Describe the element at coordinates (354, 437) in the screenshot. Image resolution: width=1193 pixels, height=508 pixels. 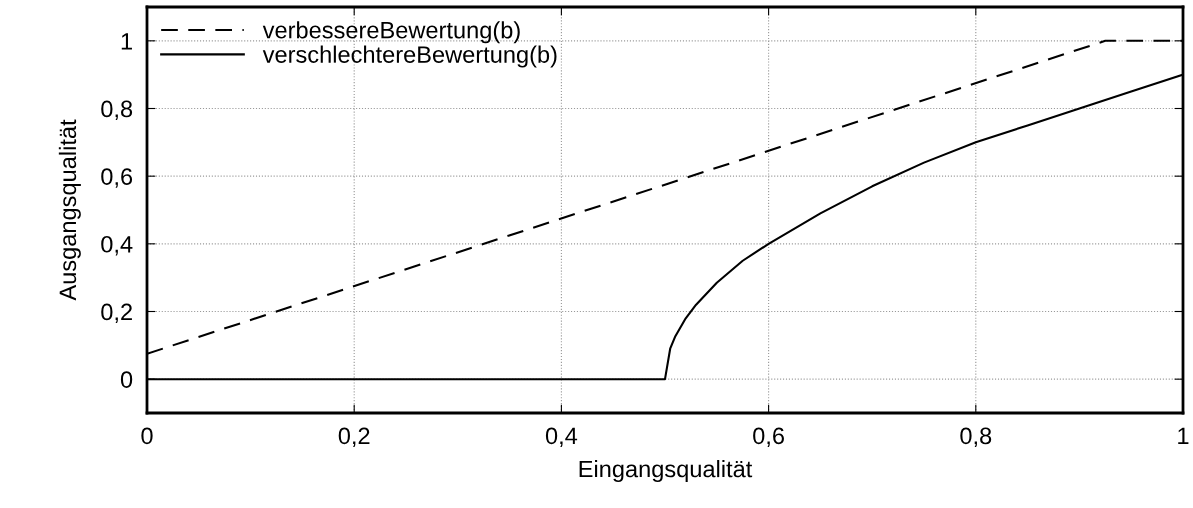
I see `x-tick-label: 0,2` at that location.